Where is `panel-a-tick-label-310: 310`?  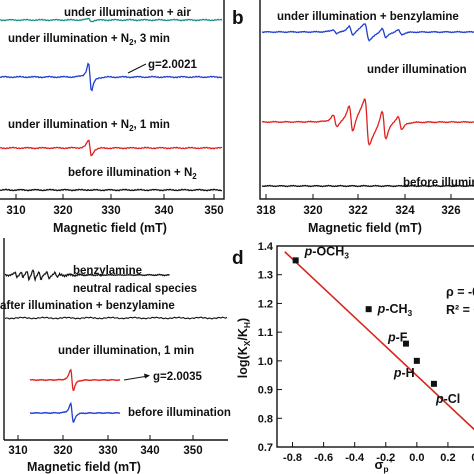
panel-a-tick-label-310: 310 is located at coordinates (15, 211).